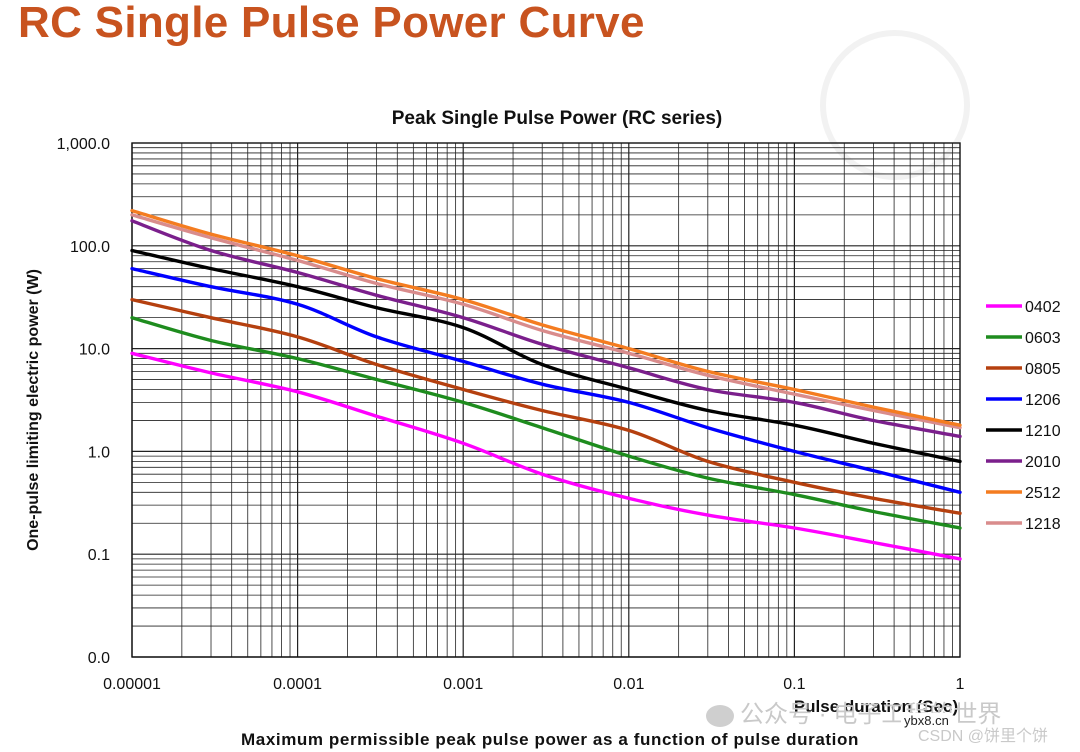 This screenshot has width=1080, height=752. I want to click on csdn-watermark: CSDN @饼里个饼, so click(983, 736).